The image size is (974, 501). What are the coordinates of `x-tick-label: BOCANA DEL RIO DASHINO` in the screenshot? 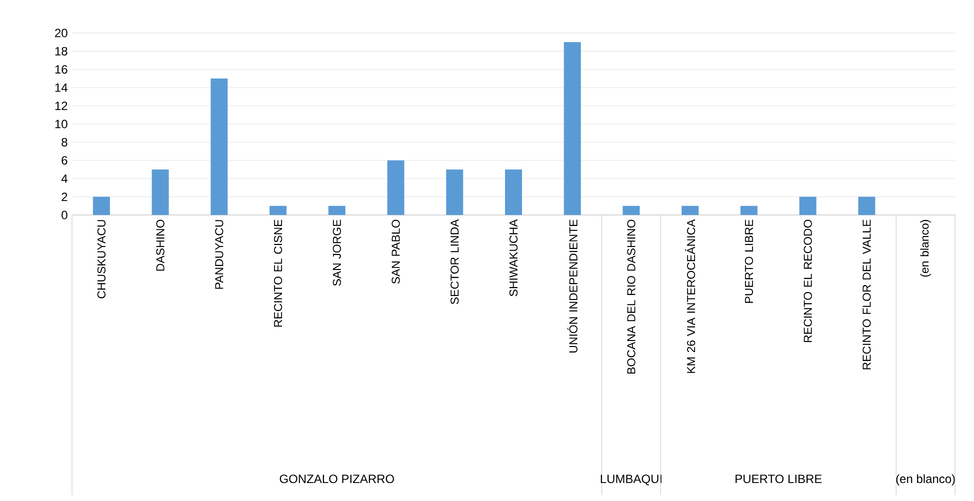 It's located at (631, 297).